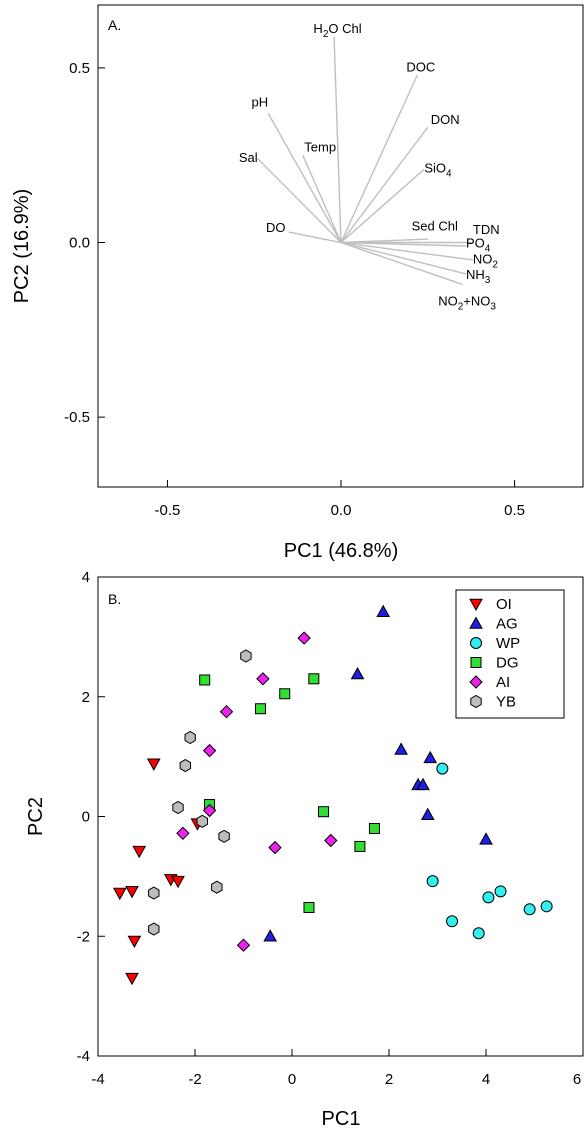 The height and width of the screenshot is (1135, 584). What do you see at coordinates (114, 25) in the screenshot?
I see `panel-a-label: A.` at bounding box center [114, 25].